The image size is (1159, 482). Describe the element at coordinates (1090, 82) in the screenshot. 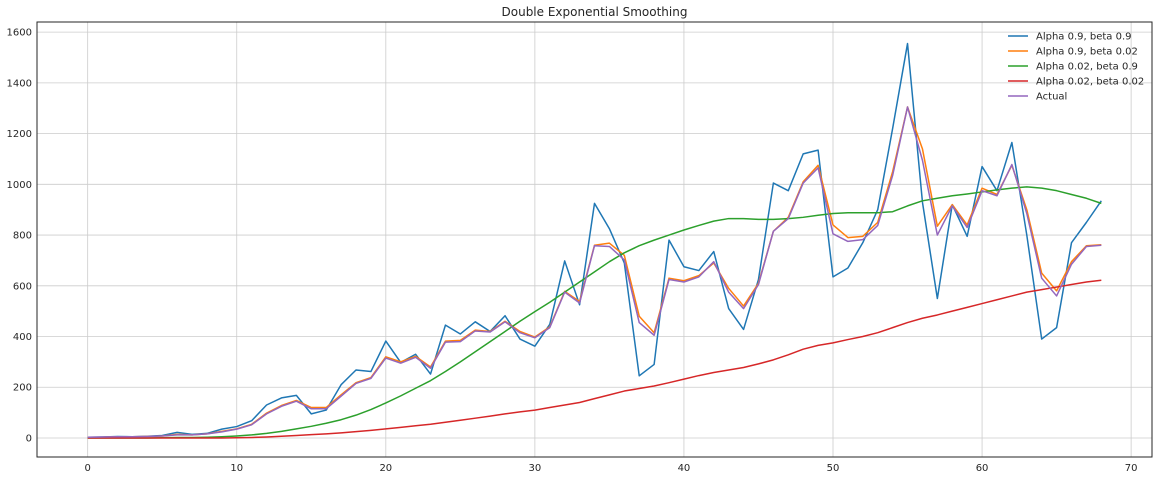

I see `legend-label: Alpha 0.02, beta 0.02` at that location.